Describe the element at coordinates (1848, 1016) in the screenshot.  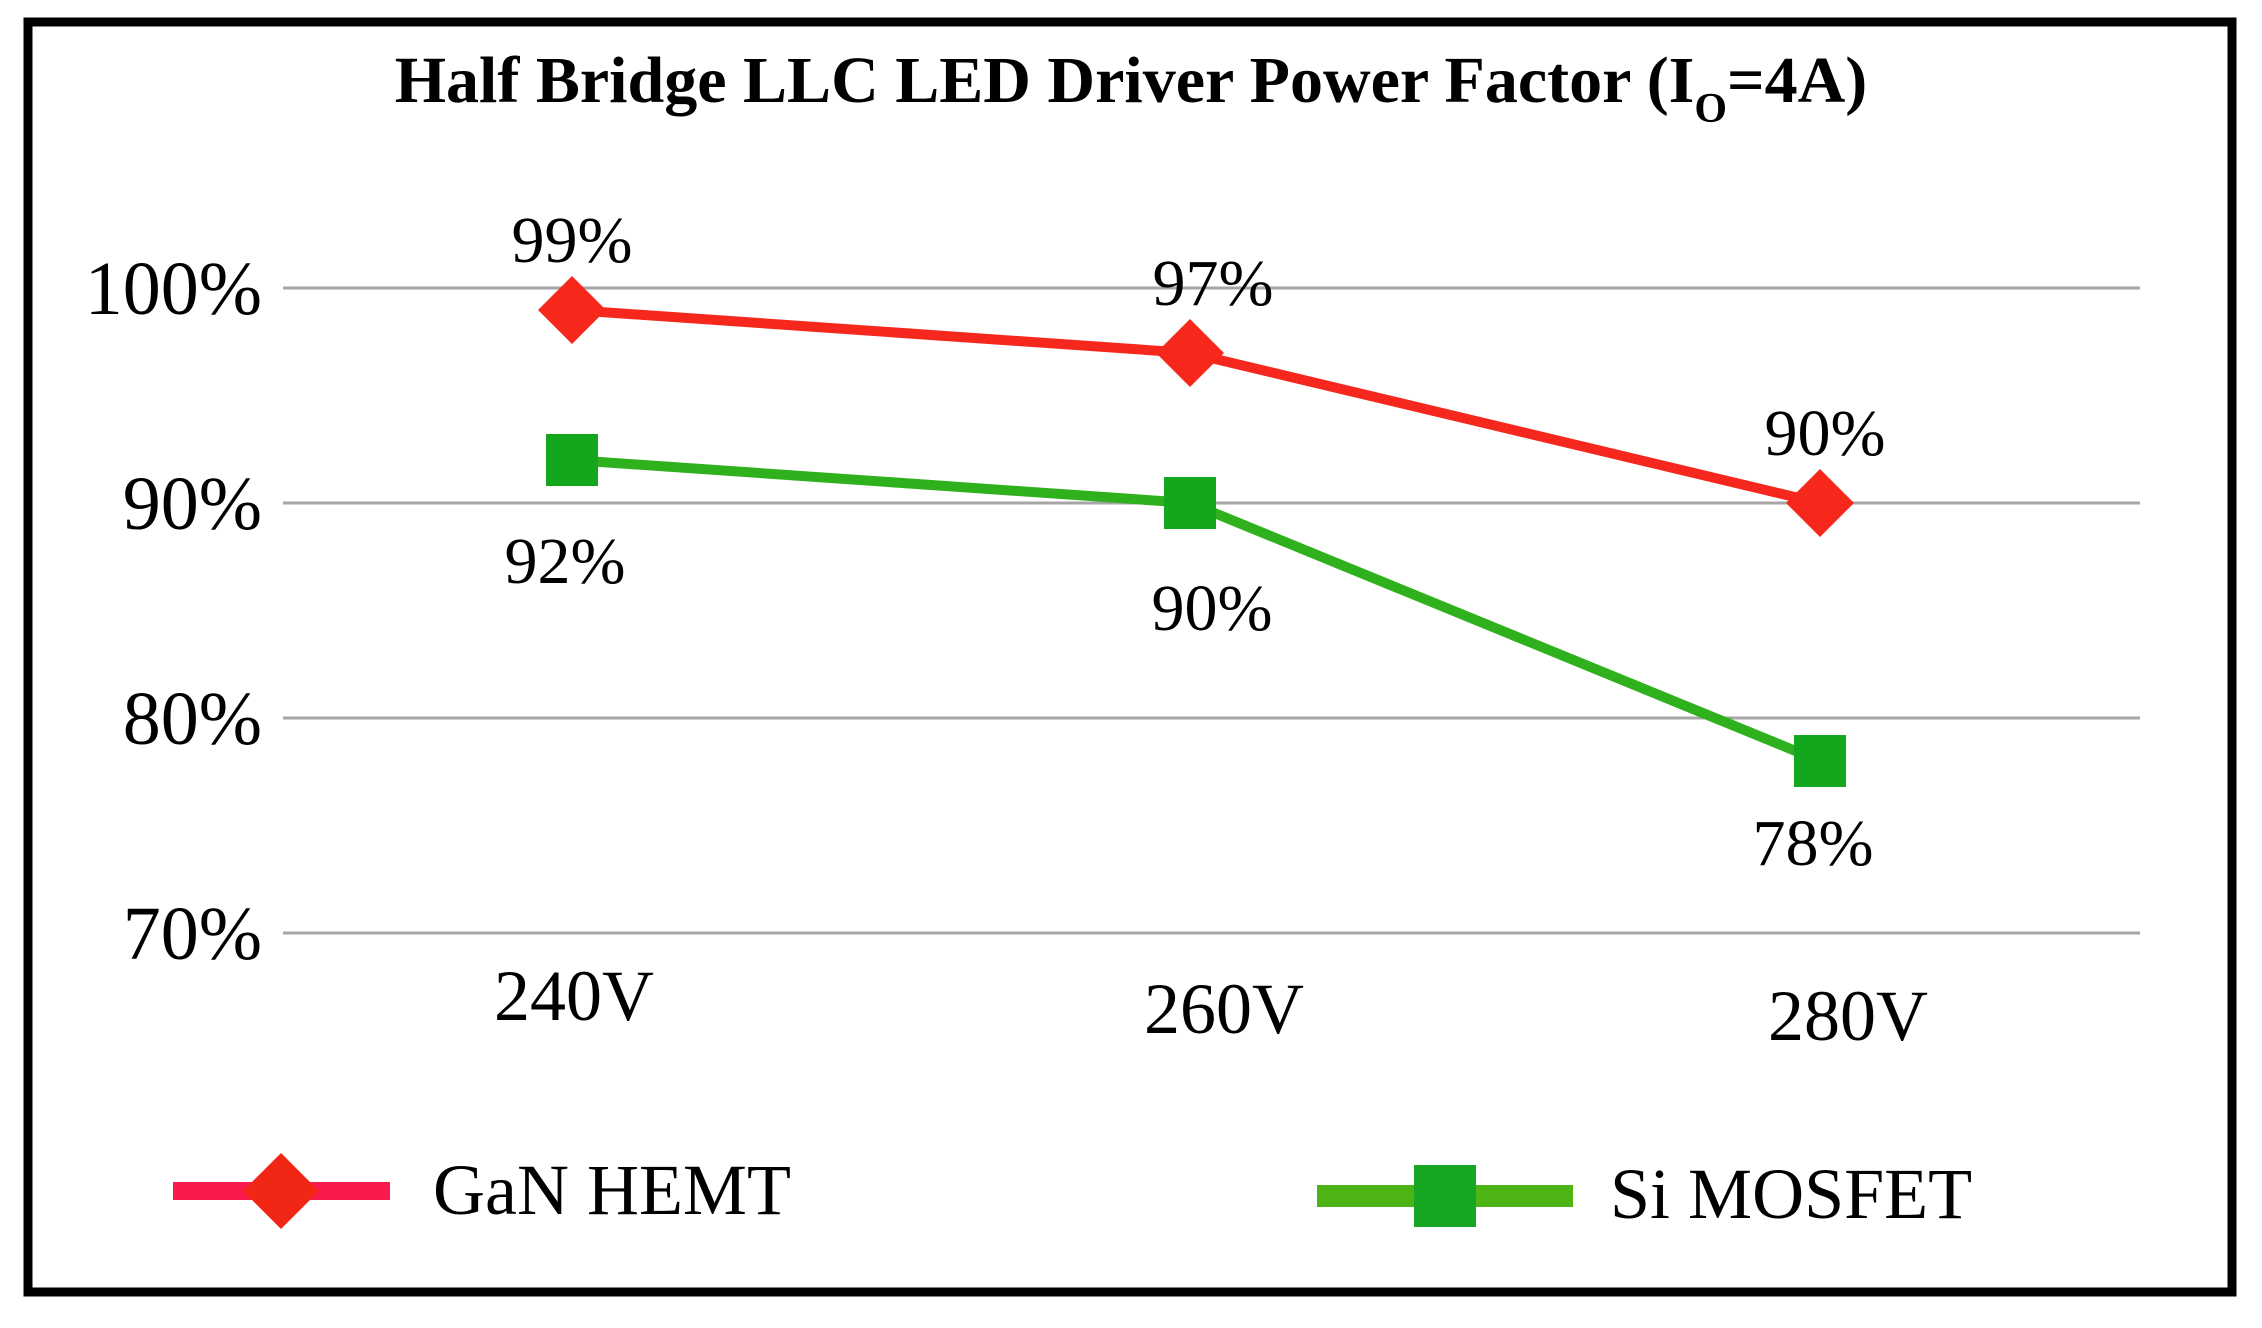
I see `x-tick-label-280v: 280V` at that location.